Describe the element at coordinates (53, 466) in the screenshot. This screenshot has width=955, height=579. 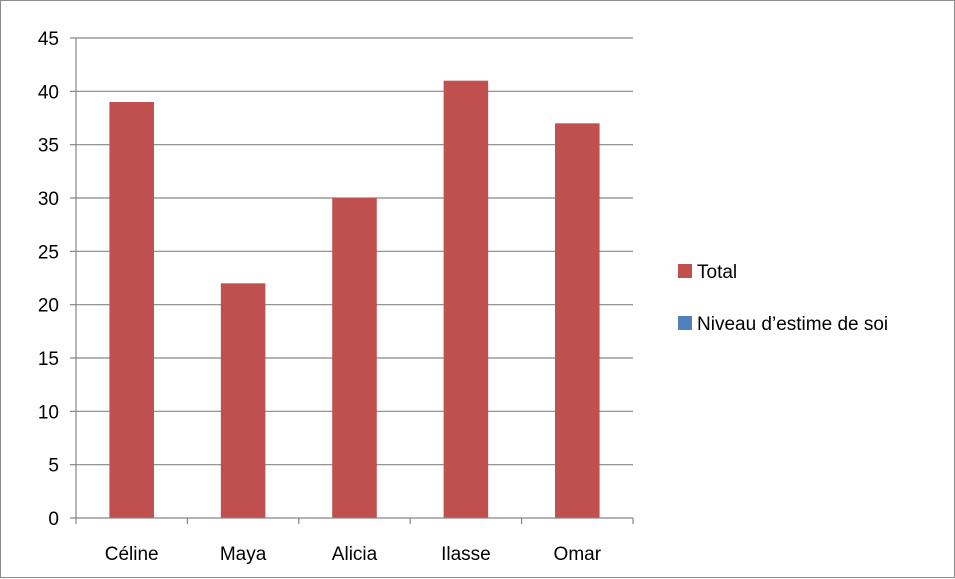
I see `y-tick-label: 5` at that location.